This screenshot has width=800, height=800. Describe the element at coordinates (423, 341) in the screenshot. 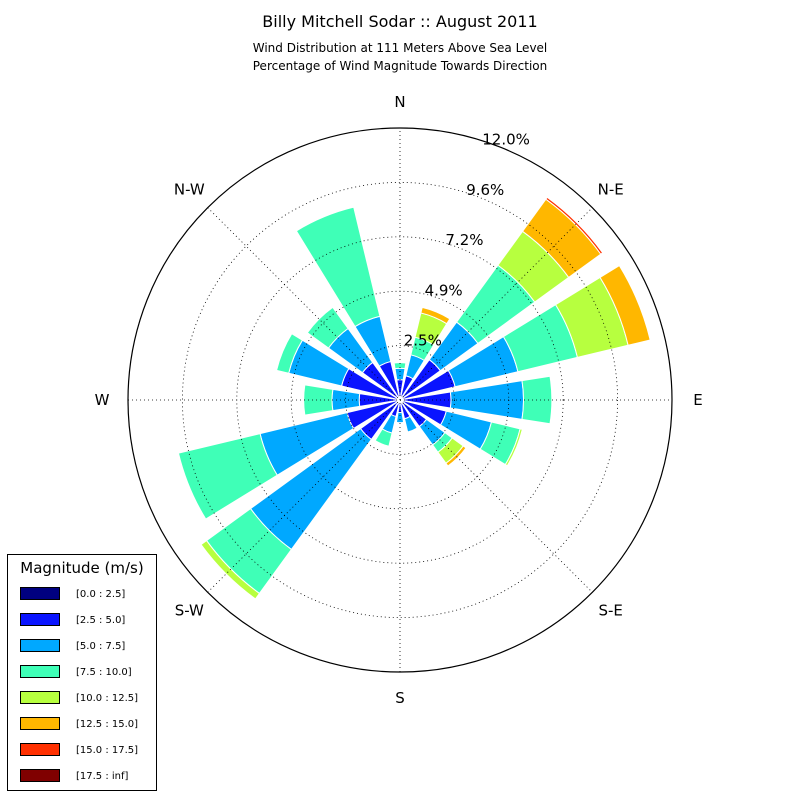

I see `radial-tick-label: 2.5%` at that location.